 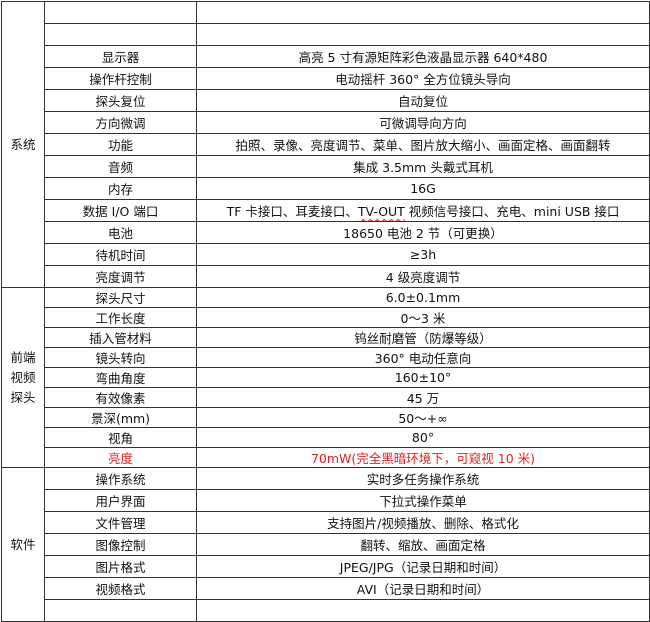 What do you see at coordinates (423, 500) in the screenshot?
I see `spec-value: 下拉式操作菜单` at bounding box center [423, 500].